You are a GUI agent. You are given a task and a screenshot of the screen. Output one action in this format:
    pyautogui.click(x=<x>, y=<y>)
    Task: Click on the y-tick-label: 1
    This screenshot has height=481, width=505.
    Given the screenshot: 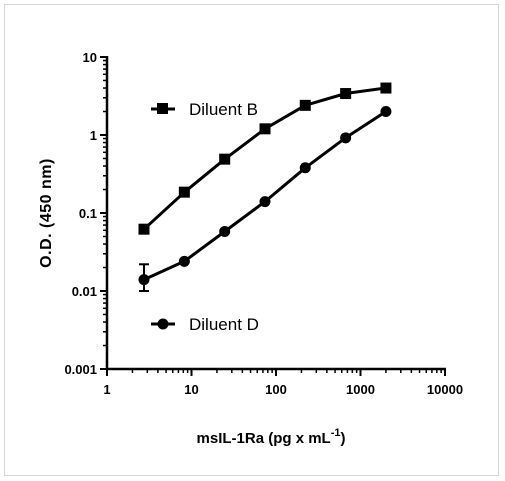 What is the action you would take?
    pyautogui.click(x=93, y=135)
    